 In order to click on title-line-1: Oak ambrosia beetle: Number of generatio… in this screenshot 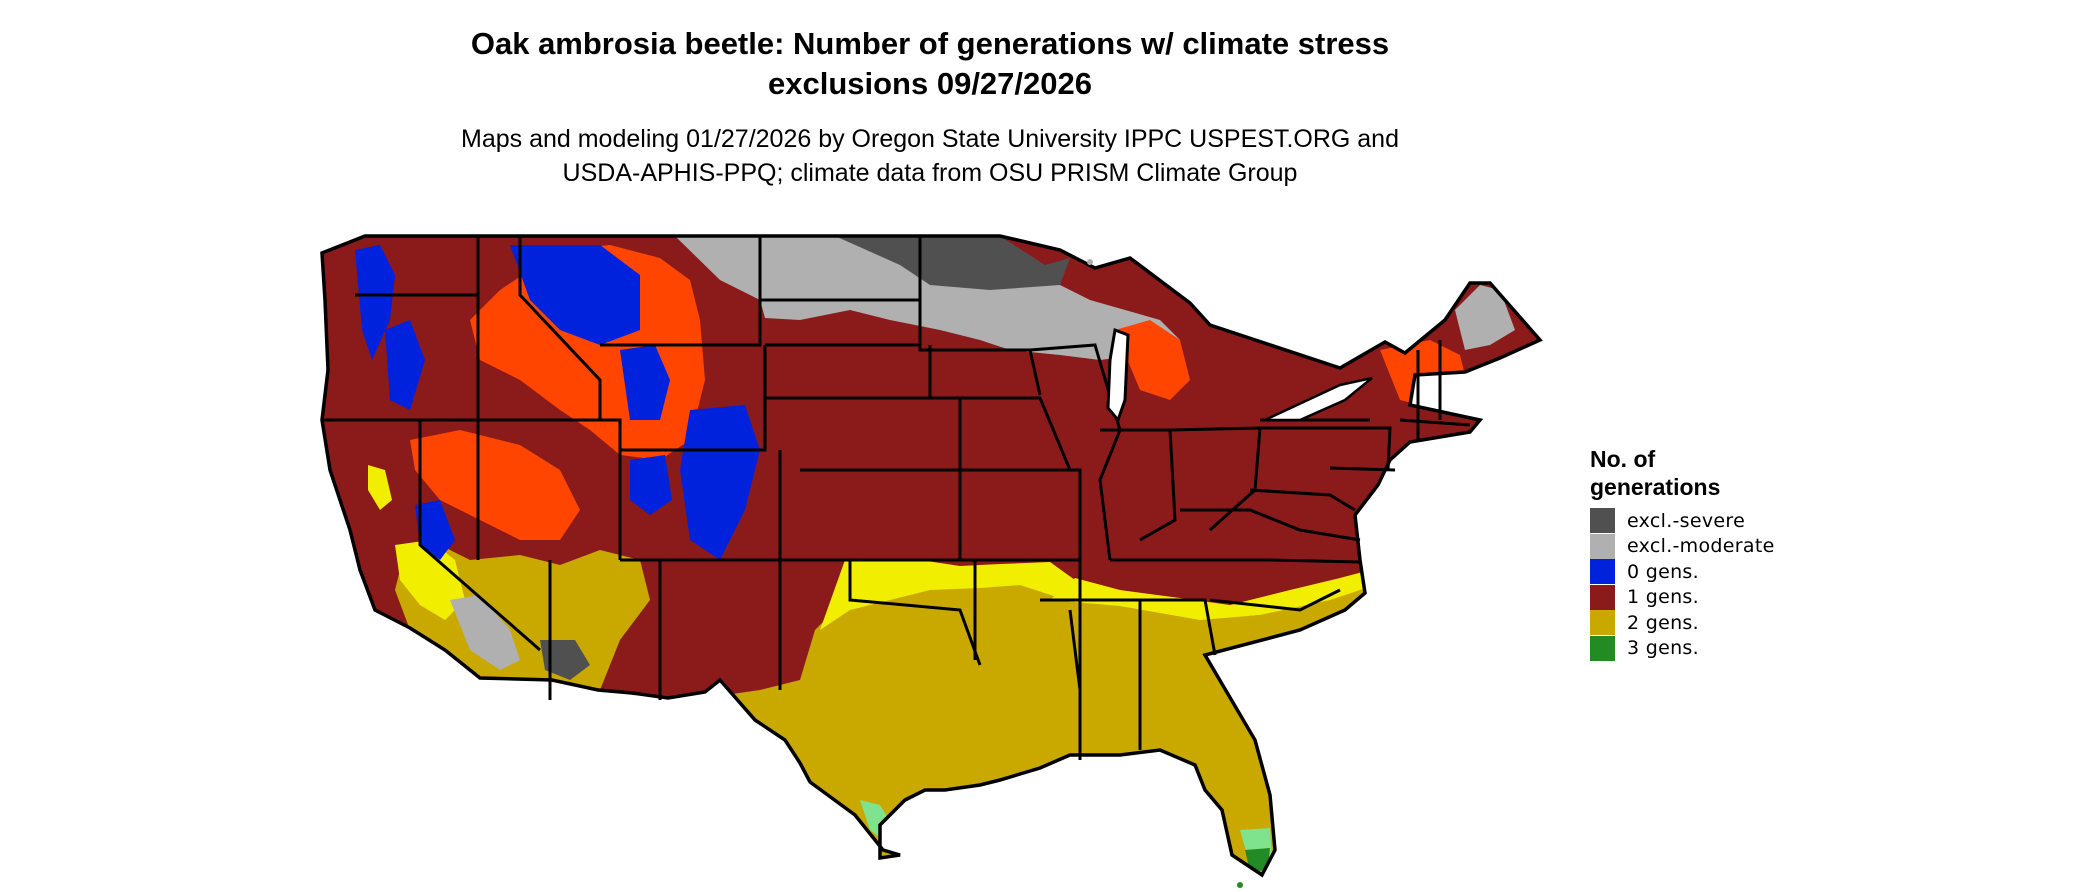, I will do `click(930, 43)`.